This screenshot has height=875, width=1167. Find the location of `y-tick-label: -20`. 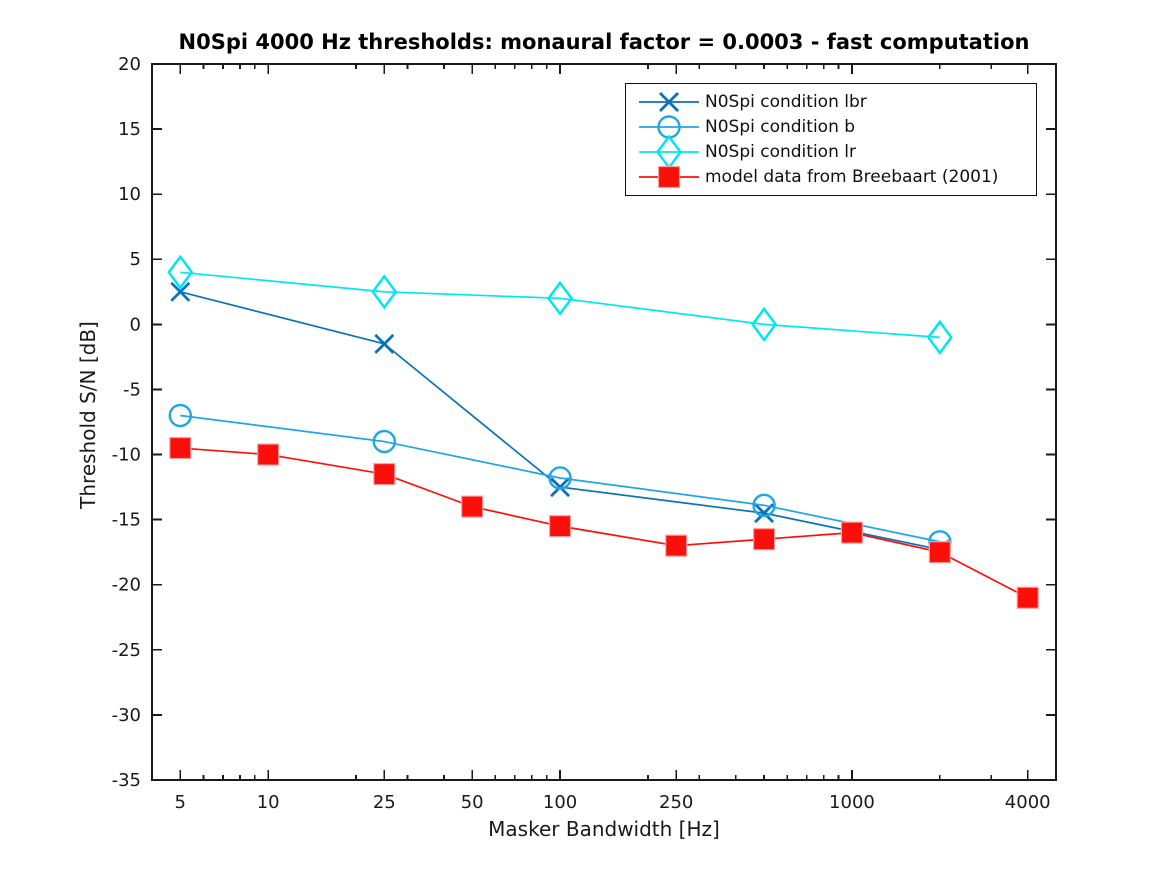

y-tick-label: -20 is located at coordinates (126, 585).